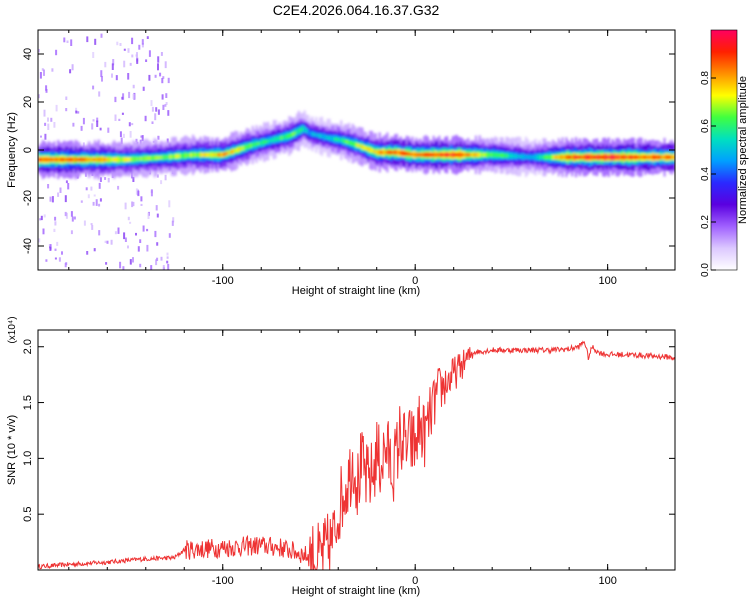 The width and height of the screenshot is (750, 600). Describe the element at coordinates (28, 402) in the screenshot. I see `snr-ytick-label: 1.5` at that location.